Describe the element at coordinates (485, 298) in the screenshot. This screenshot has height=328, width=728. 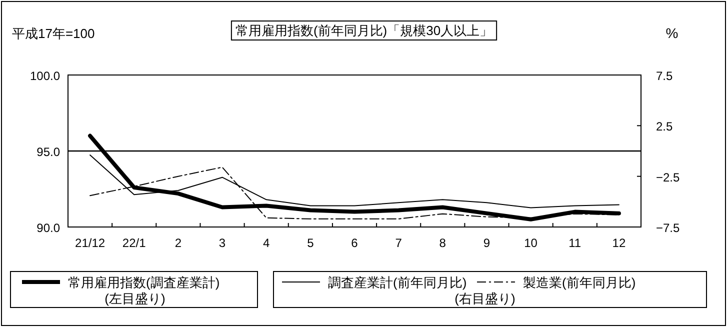
I see `text: (右目盛り)` at that location.